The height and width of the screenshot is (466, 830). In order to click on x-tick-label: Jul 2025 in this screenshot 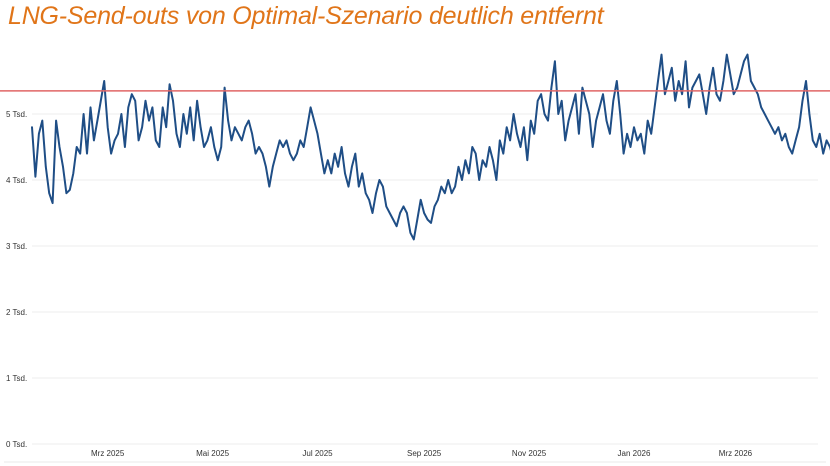, I will do `click(317, 453)`.